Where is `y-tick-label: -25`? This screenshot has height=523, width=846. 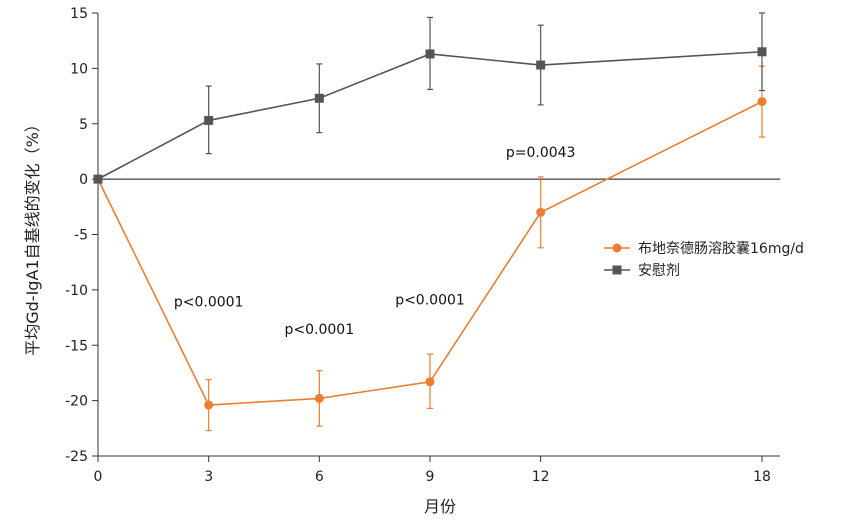
y-tick-label: -25 is located at coordinates (76, 457).